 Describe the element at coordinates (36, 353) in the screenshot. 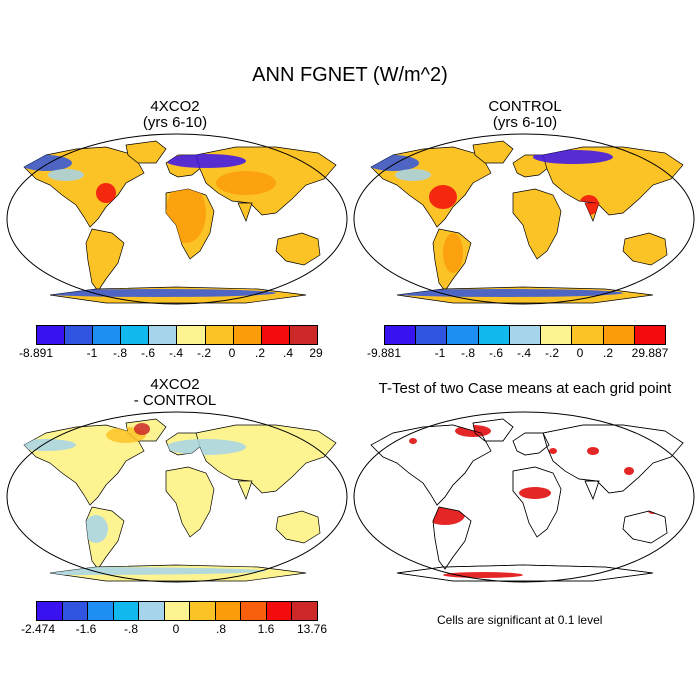

I see `tick-label: -8.891` at that location.